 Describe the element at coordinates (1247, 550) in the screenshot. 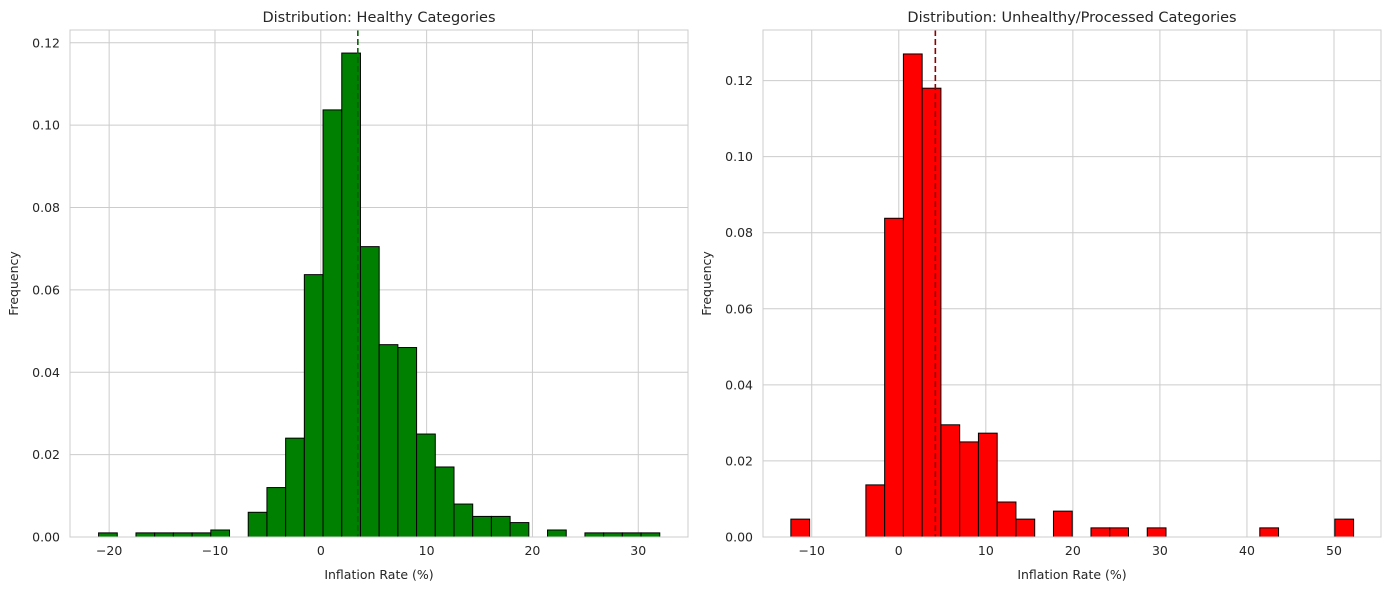

I see `x-tick-label: 40` at that location.